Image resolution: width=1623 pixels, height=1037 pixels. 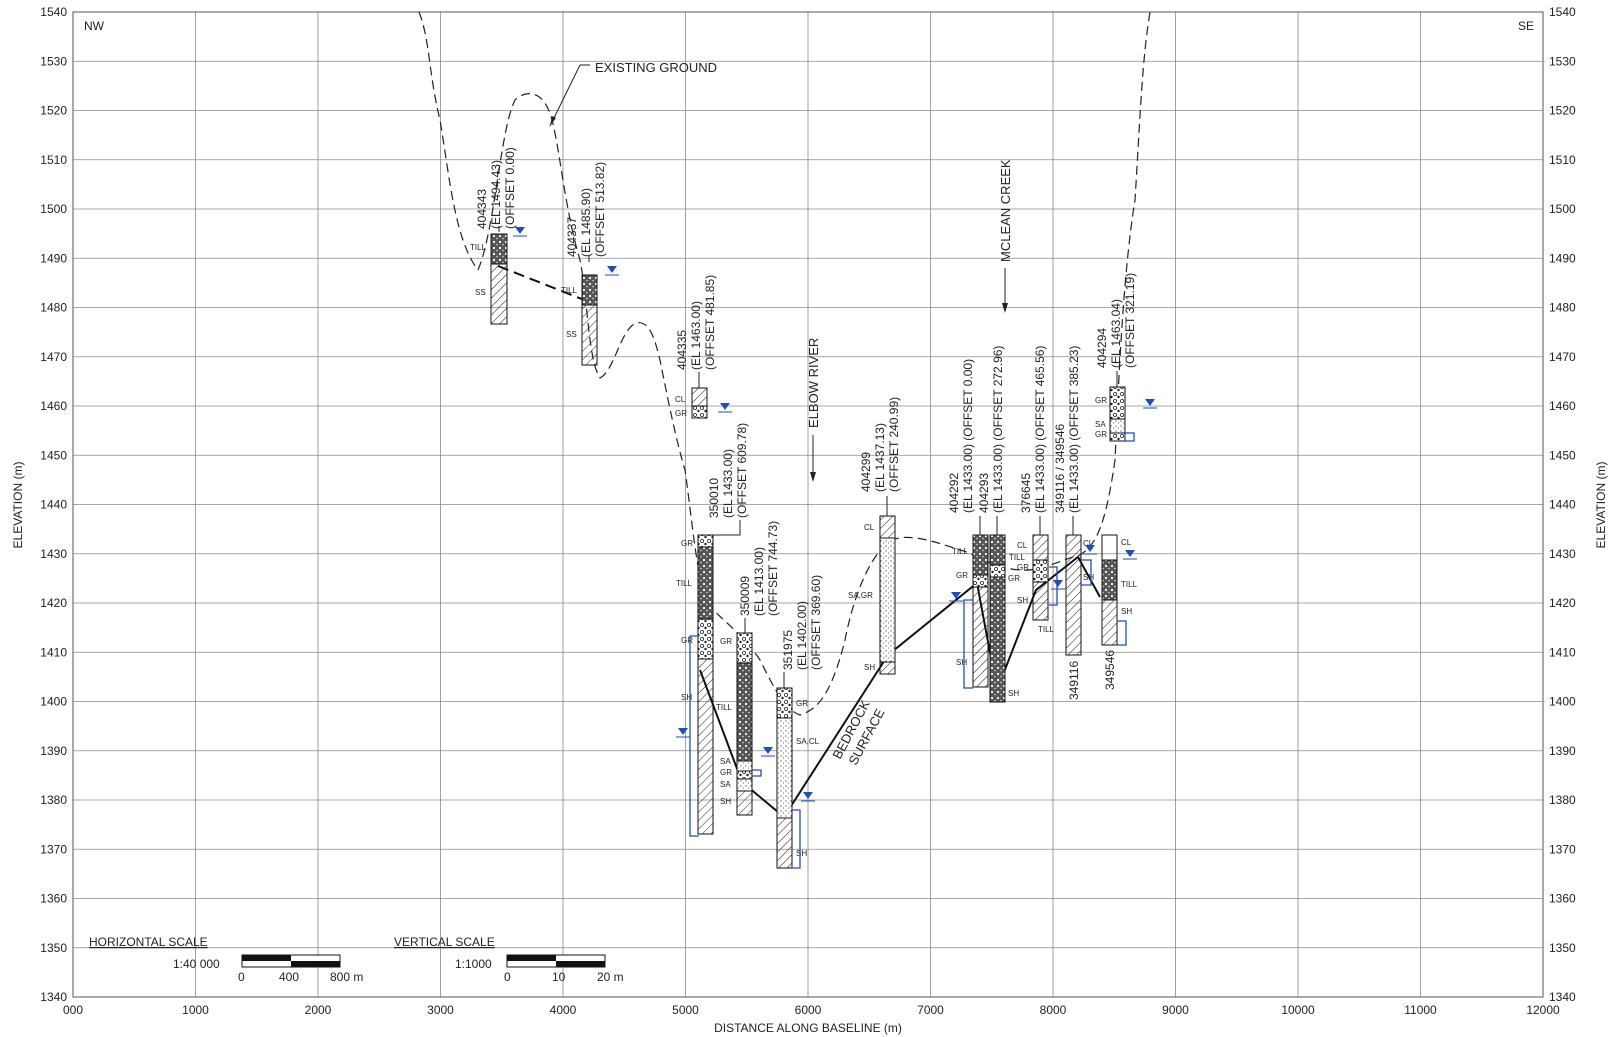 What do you see at coordinates (1543, 1010) in the screenshot?
I see `x-tick-label: 12000` at bounding box center [1543, 1010].